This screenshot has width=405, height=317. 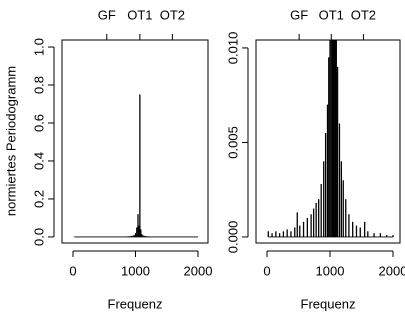 I want to click on y-tick-label: 0.4, so click(x=38, y=161).